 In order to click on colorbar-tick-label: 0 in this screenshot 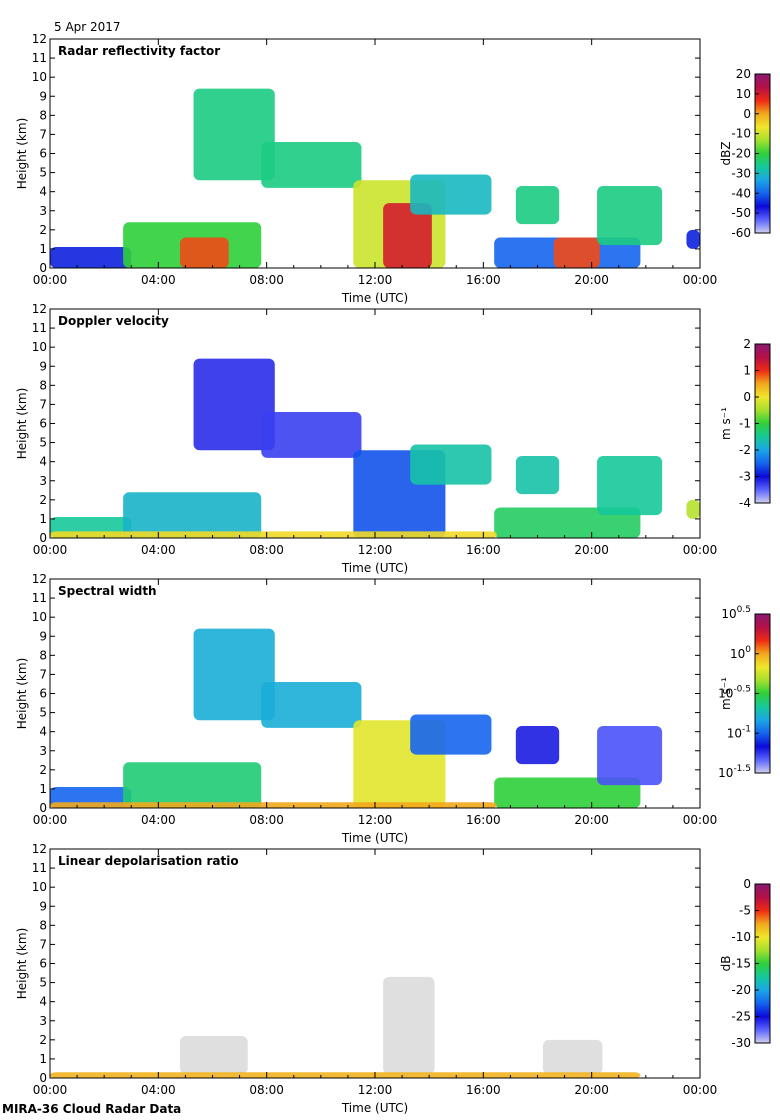, I will do `click(747, 397)`.